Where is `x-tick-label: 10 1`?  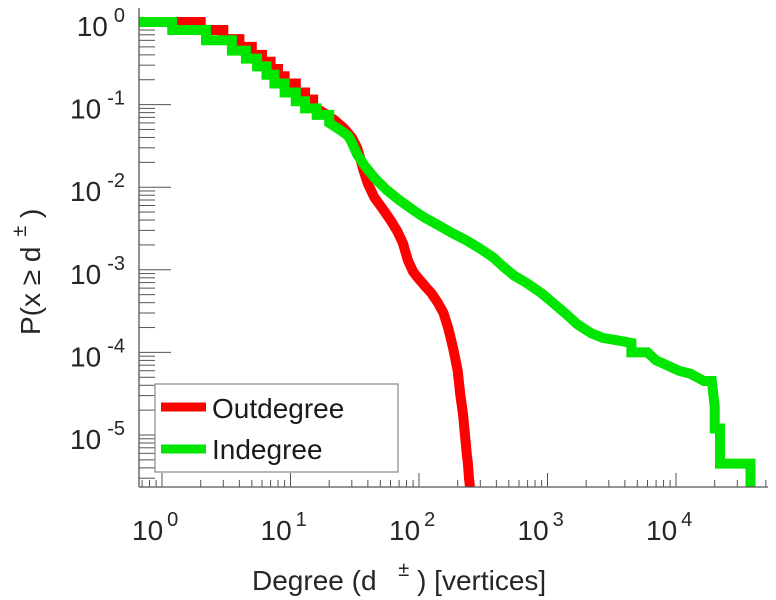
x-tick-label: 10 1 is located at coordinates (284, 527).